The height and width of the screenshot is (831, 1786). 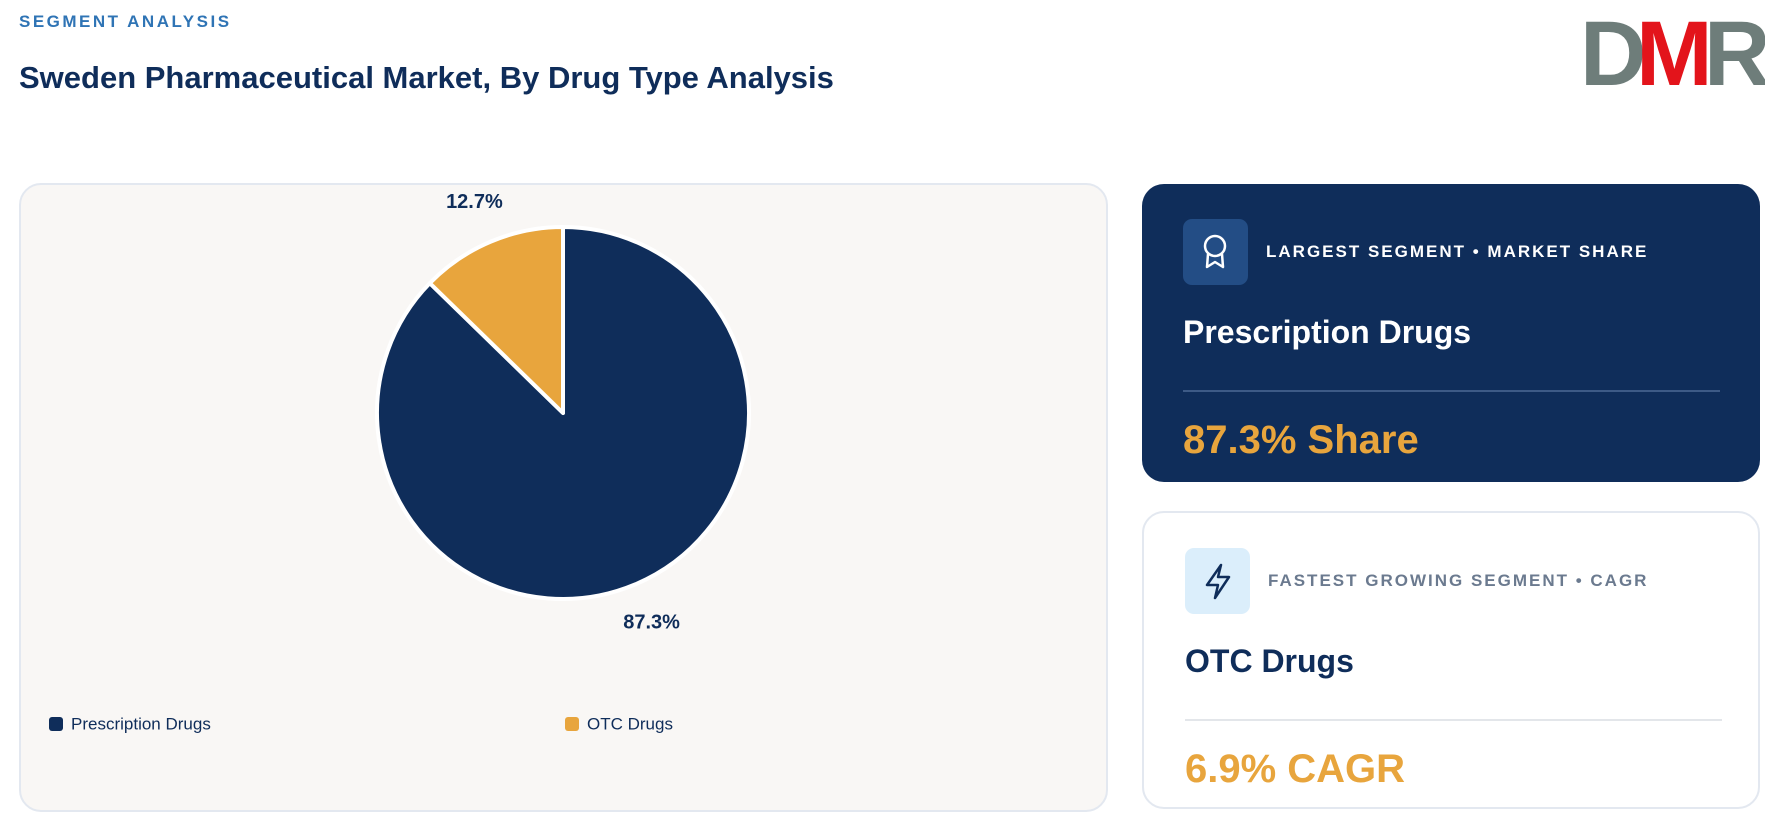 I want to click on card-label: FASTEST GROWING SEGMENT • CAGR, so click(x=1458, y=580).